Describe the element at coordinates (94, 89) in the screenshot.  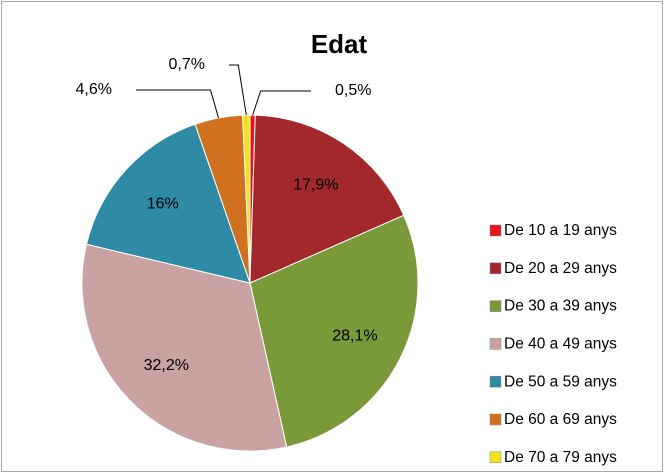
I see `data-label: 4,6%` at that location.